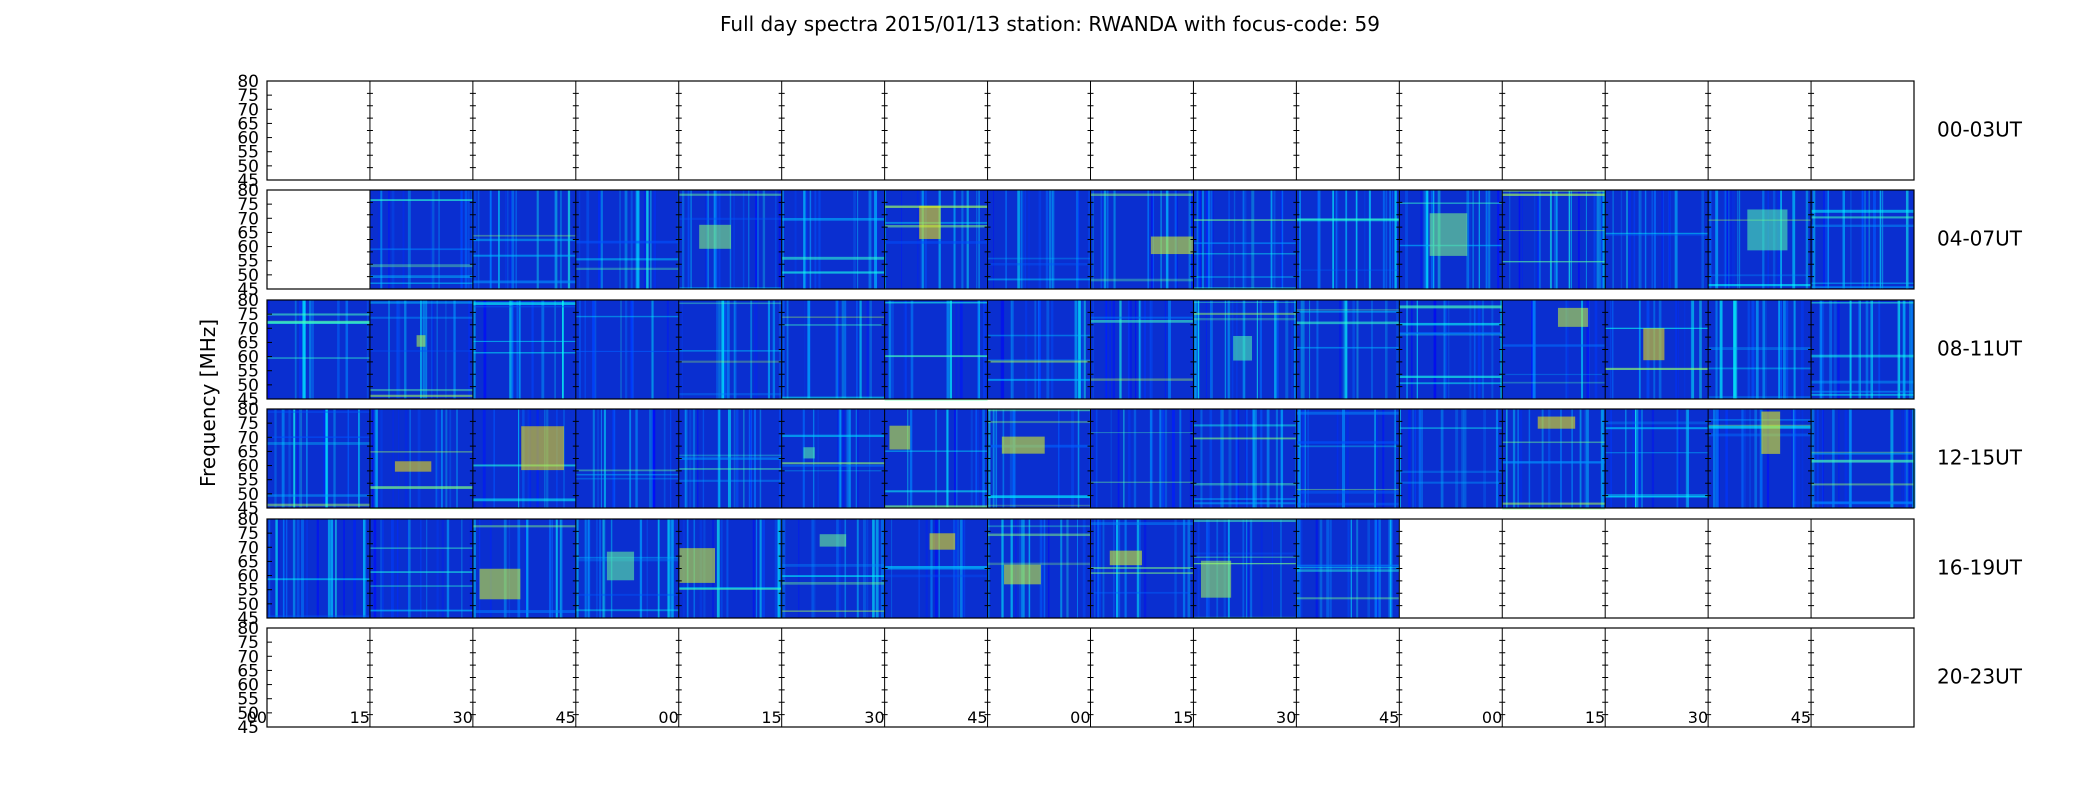  I want to click on row-label: 04-07UT, so click(1980, 239).